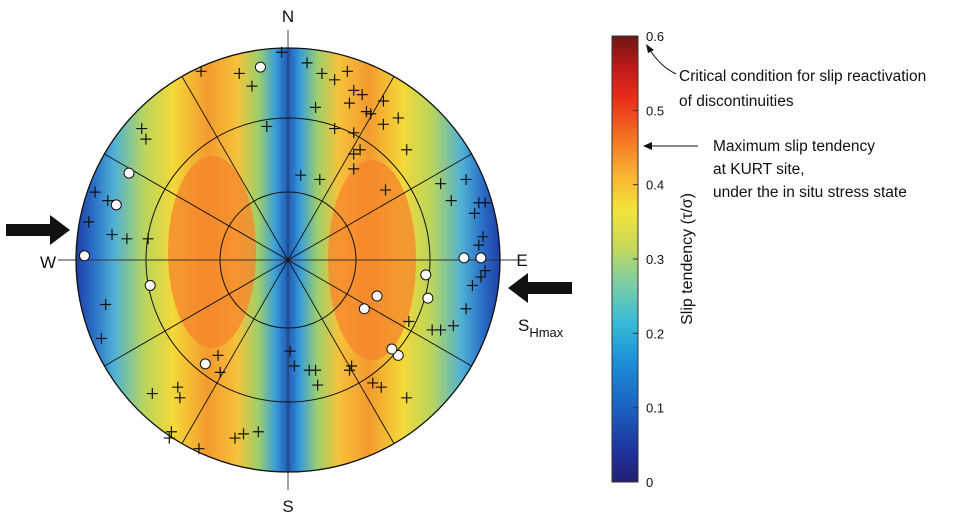  I want to click on max-slip-arrowhead, so click(647, 146).